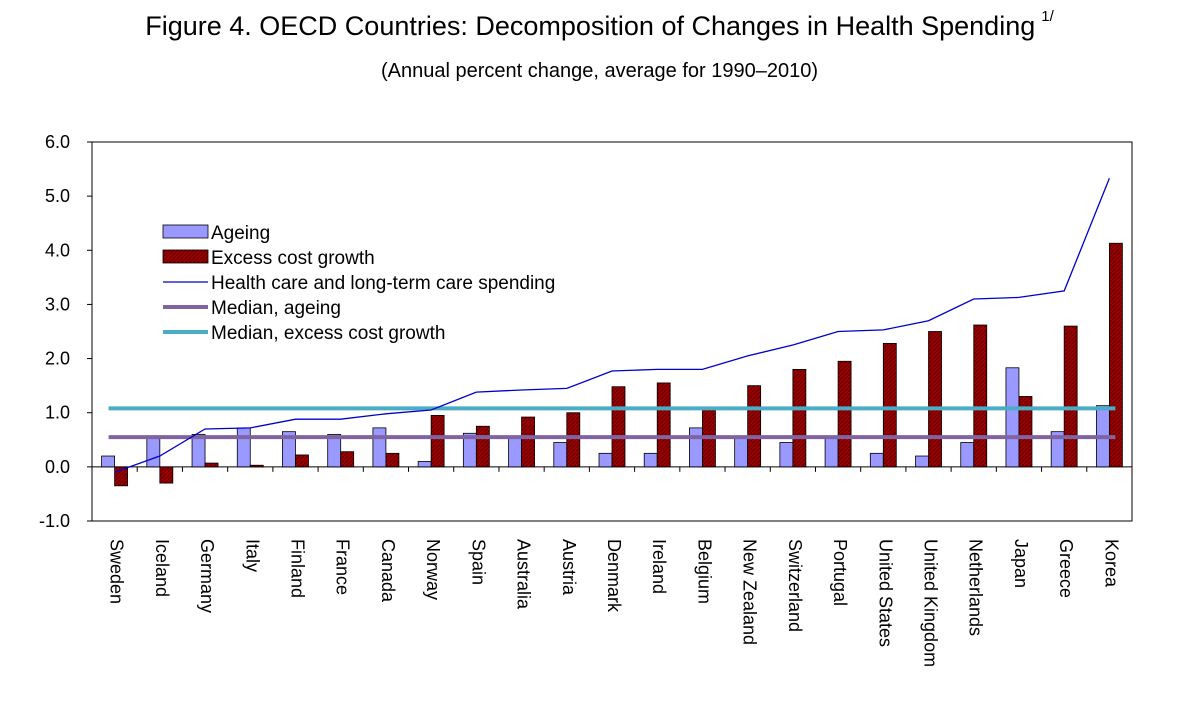 Image resolution: width=1199 pixels, height=714 pixels. What do you see at coordinates (54, 521) in the screenshot?
I see `y-tick-label: -1.0` at bounding box center [54, 521].